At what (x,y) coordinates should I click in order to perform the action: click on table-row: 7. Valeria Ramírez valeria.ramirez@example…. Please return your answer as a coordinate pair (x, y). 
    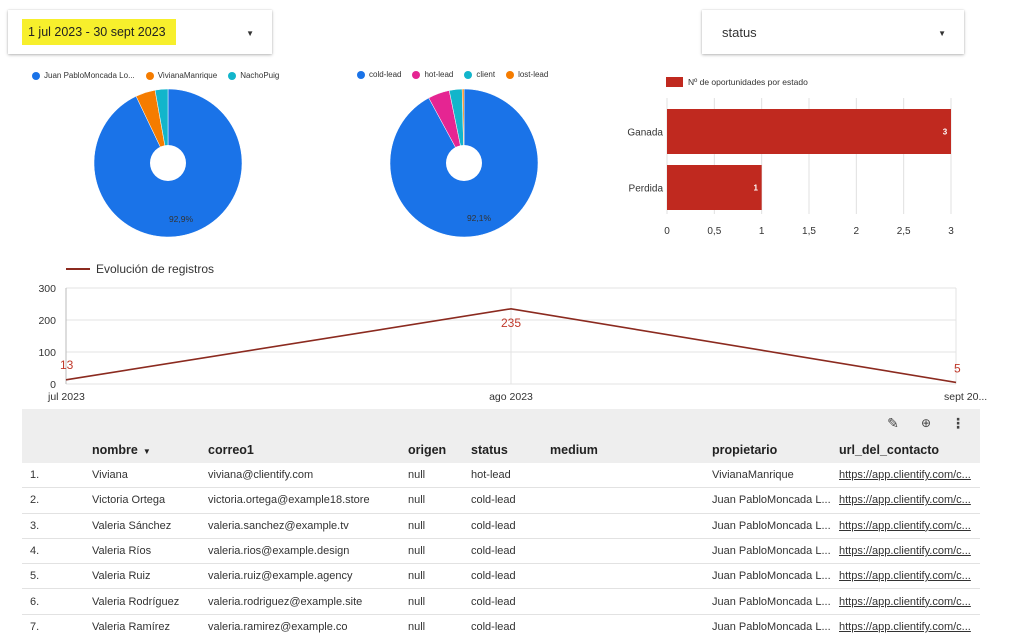
    Looking at the image, I should click on (501, 626).